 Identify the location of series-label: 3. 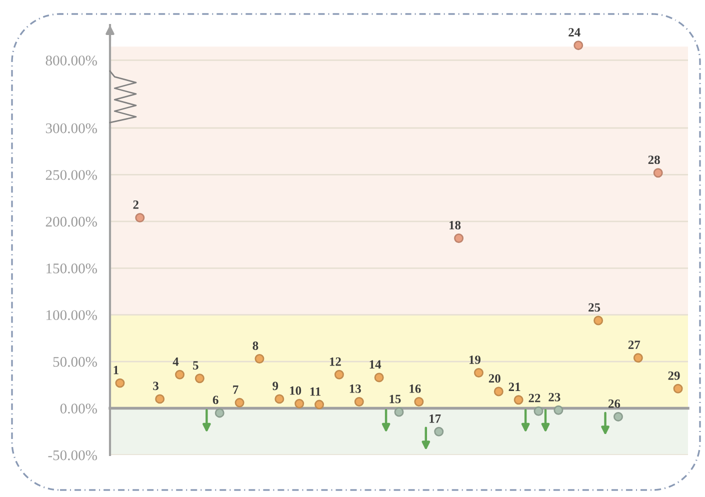
(155, 386).